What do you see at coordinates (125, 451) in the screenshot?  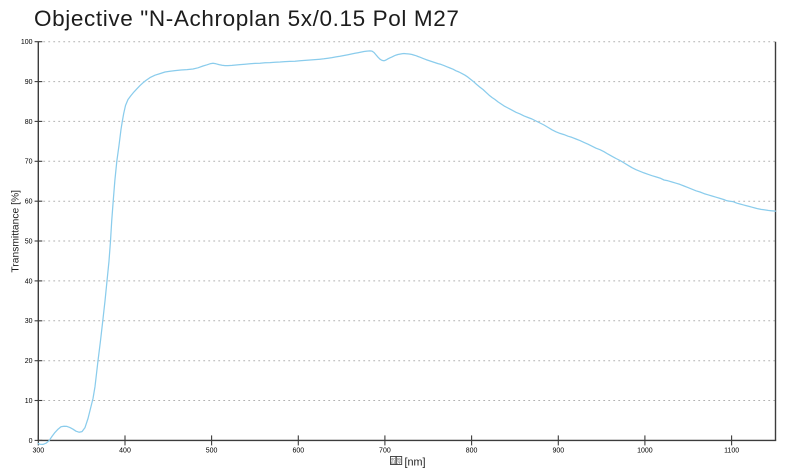 I see `svg-text: 400` at bounding box center [125, 451].